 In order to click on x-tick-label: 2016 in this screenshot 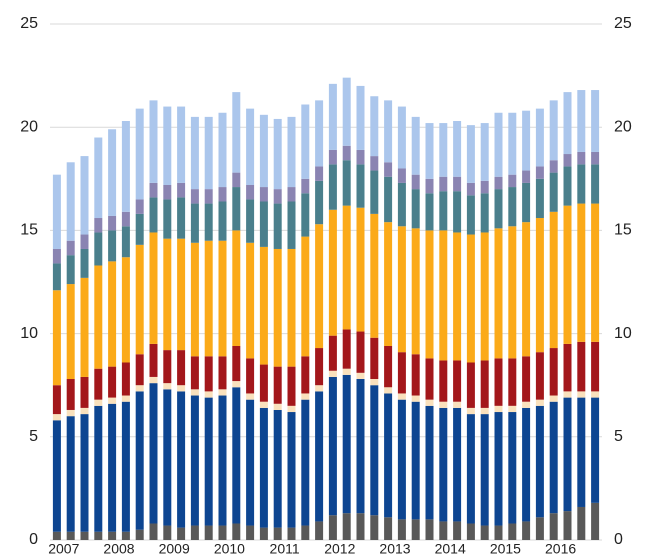, I will do `click(560, 549)`.